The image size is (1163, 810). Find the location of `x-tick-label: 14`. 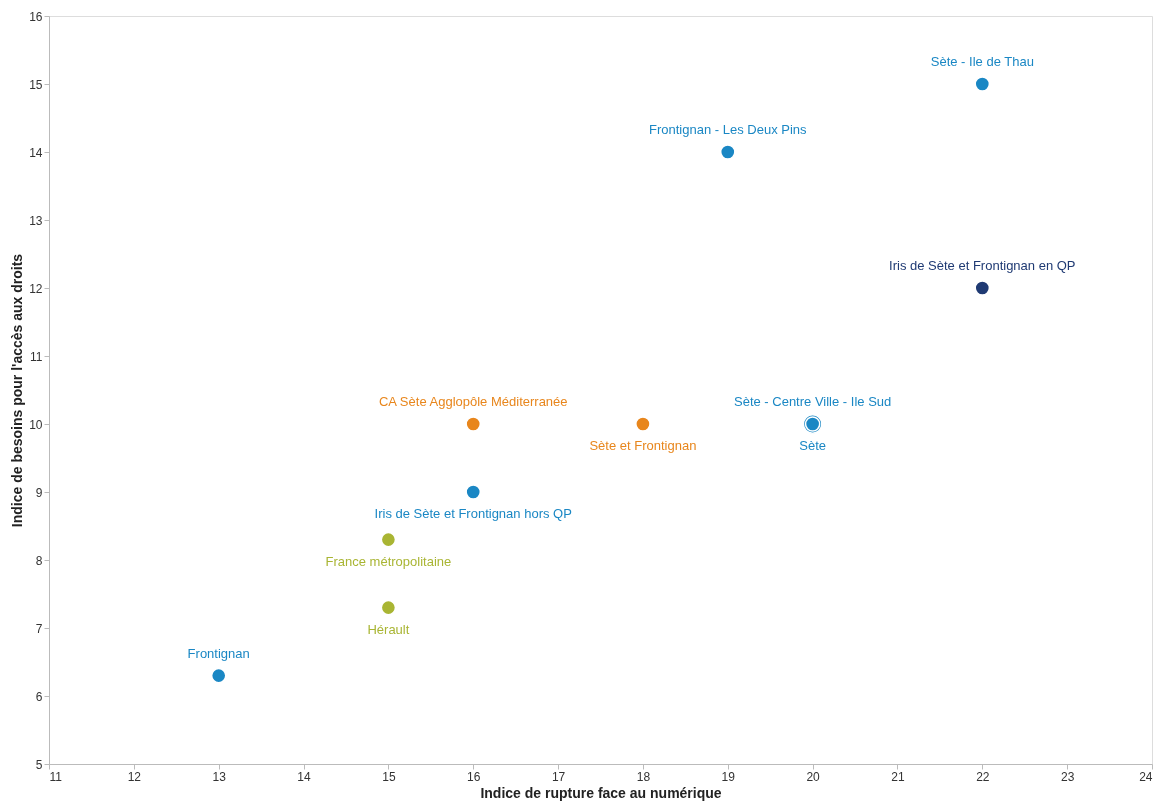

x-tick-label: 14 is located at coordinates (304, 776).